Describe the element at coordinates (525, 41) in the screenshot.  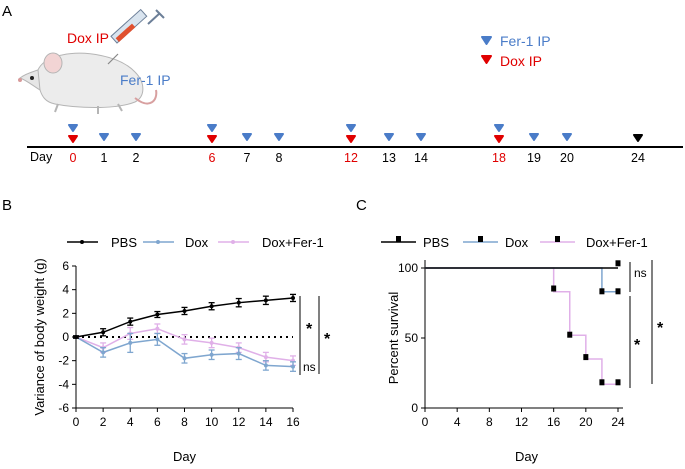
I see `legend-fer-label: Fer-1 IP` at that location.